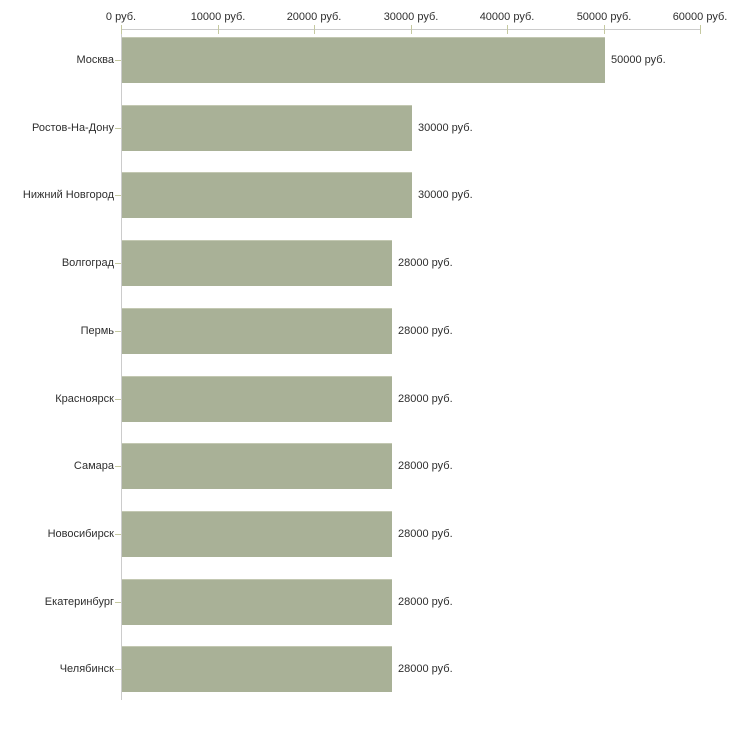  Describe the element at coordinates (507, 17) in the screenshot. I see `x-axis-tick-label: 40000 руб.` at that location.